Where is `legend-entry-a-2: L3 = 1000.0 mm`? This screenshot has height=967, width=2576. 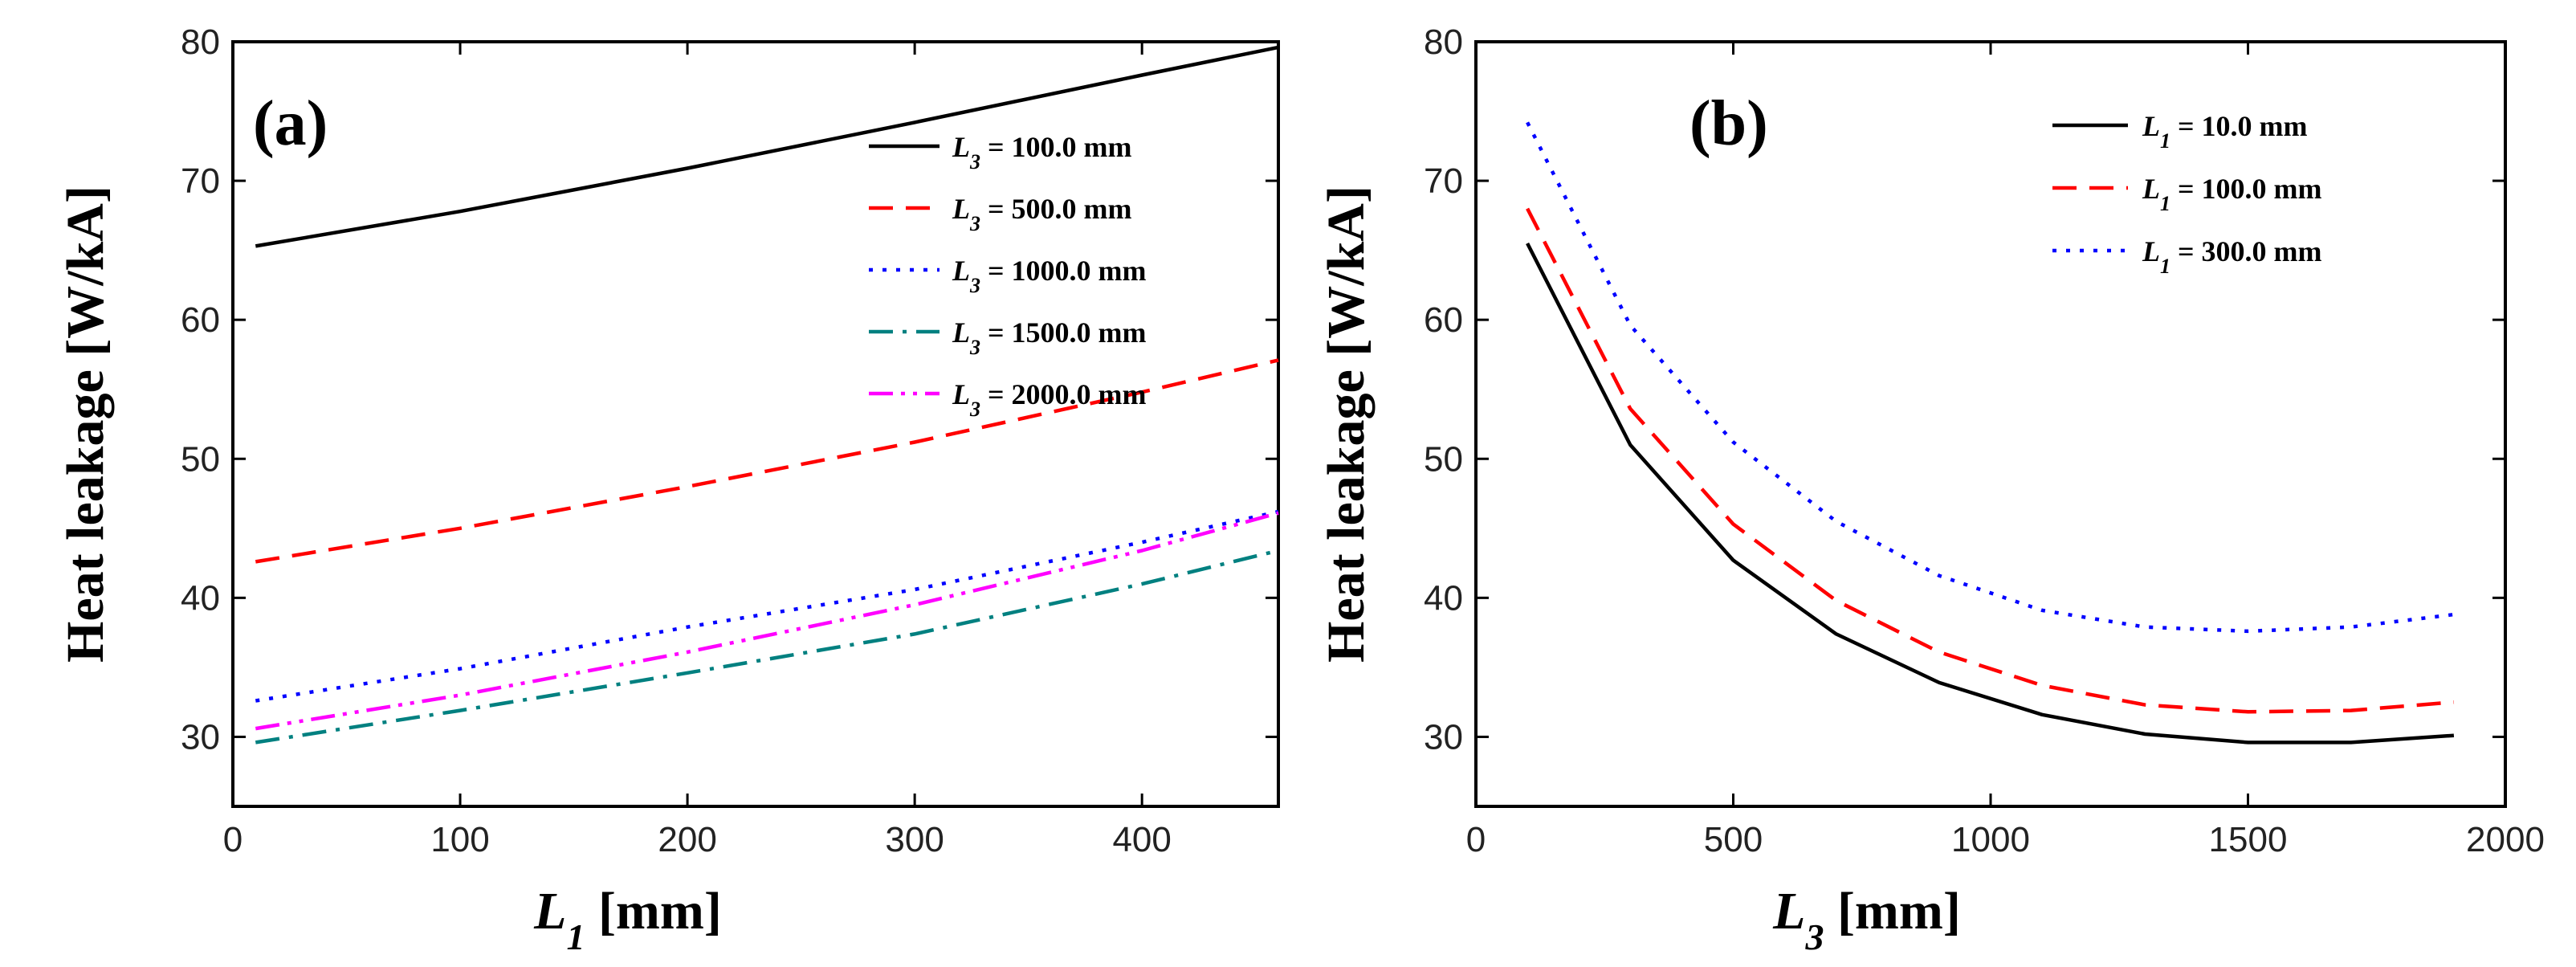
legend-entry-a-2: L3 = 1000.0 mm is located at coordinates (1049, 276).